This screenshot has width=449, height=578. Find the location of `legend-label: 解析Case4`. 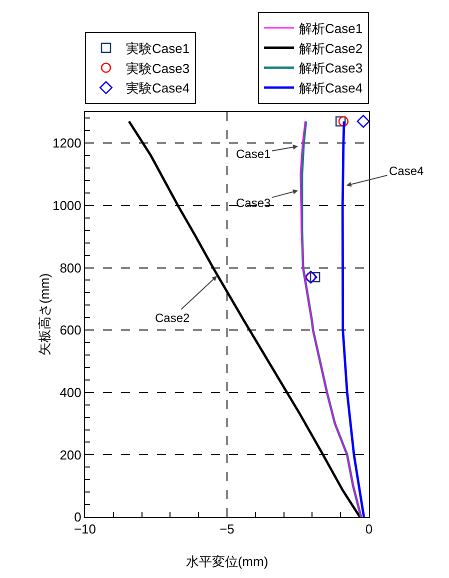

legend-label: 解析Case4 is located at coordinates (331, 88).